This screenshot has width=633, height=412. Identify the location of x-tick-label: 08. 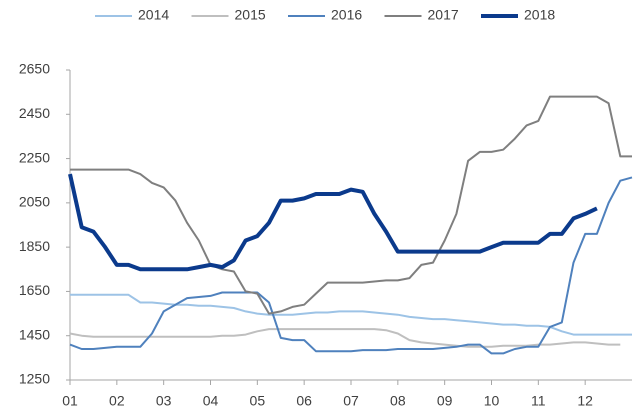
(398, 401).